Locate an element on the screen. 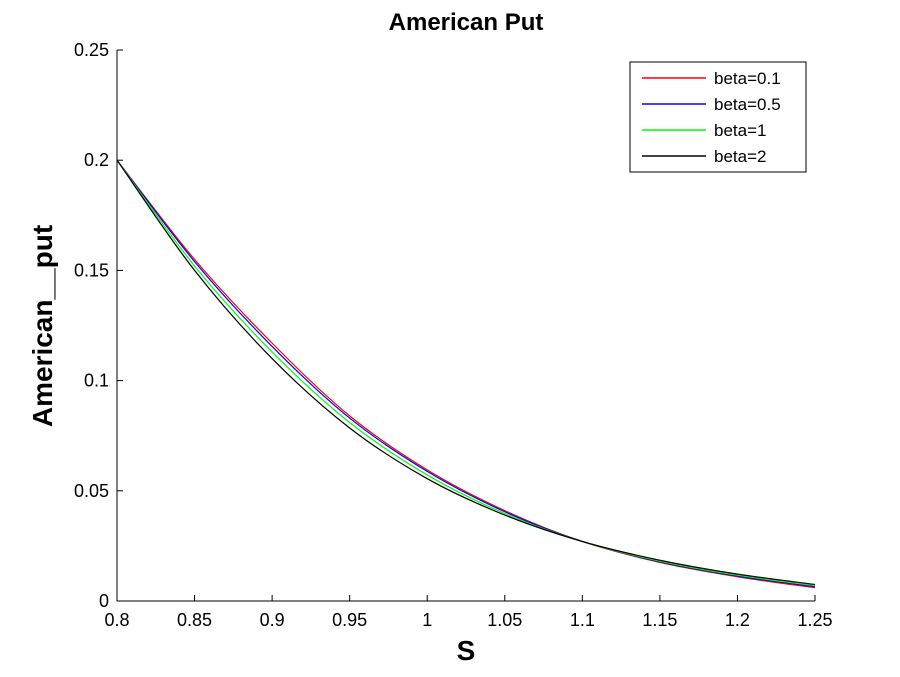 Image resolution: width=900 pixels, height=677 pixels. legend: beta=0.1 beta=0.5 beta=1 beta=2 is located at coordinates (718, 117).